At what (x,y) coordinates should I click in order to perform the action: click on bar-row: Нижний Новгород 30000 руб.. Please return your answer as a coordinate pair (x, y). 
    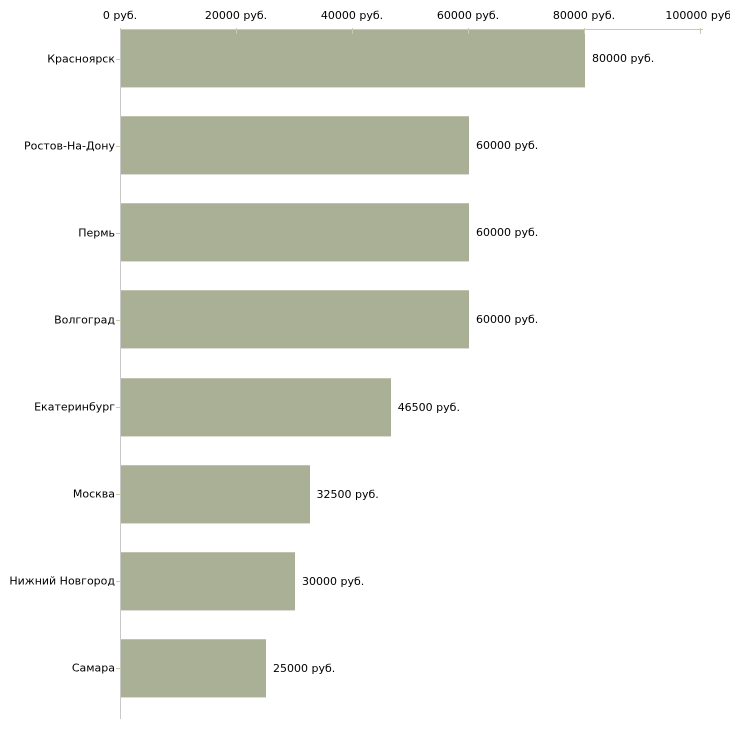
    Looking at the image, I should click on (355, 581).